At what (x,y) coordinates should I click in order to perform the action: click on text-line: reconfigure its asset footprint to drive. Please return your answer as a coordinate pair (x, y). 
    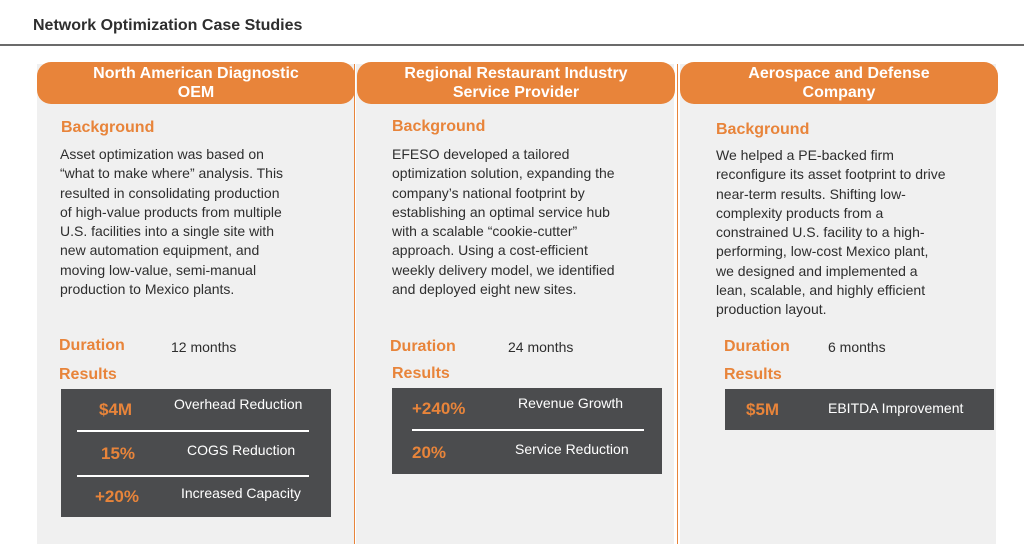
    Looking at the image, I should click on (831, 174).